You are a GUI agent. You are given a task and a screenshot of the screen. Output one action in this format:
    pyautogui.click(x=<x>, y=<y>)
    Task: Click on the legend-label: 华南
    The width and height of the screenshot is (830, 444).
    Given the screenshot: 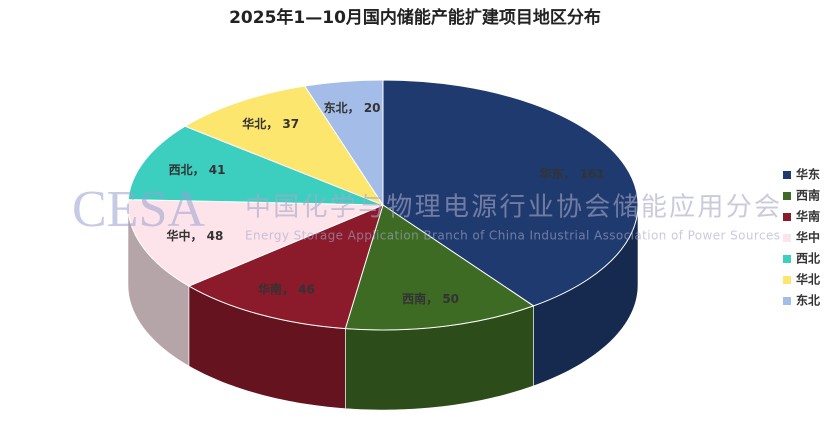 What is the action you would take?
    pyautogui.click(x=808, y=216)
    